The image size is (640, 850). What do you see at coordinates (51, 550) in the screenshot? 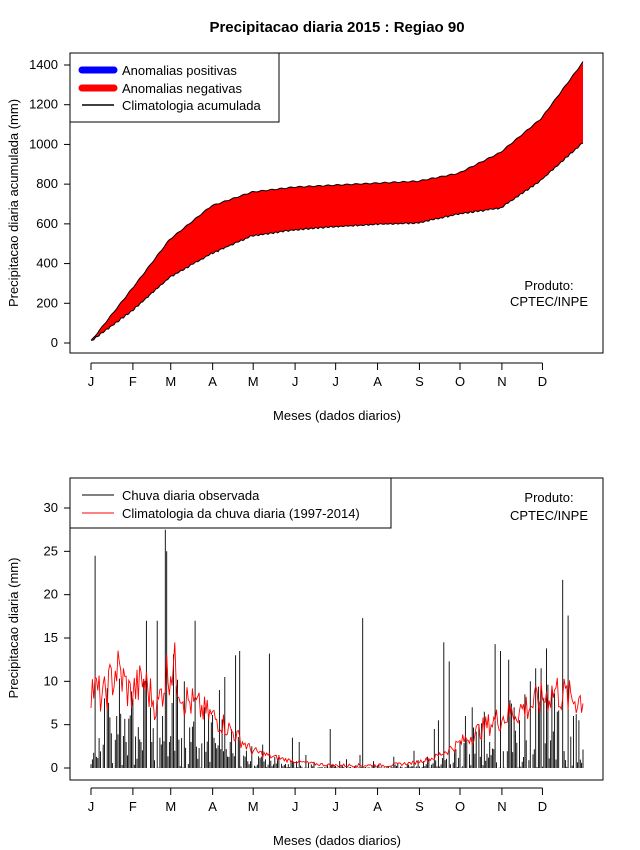
I see `daily-ytick-label: 25` at bounding box center [51, 550].